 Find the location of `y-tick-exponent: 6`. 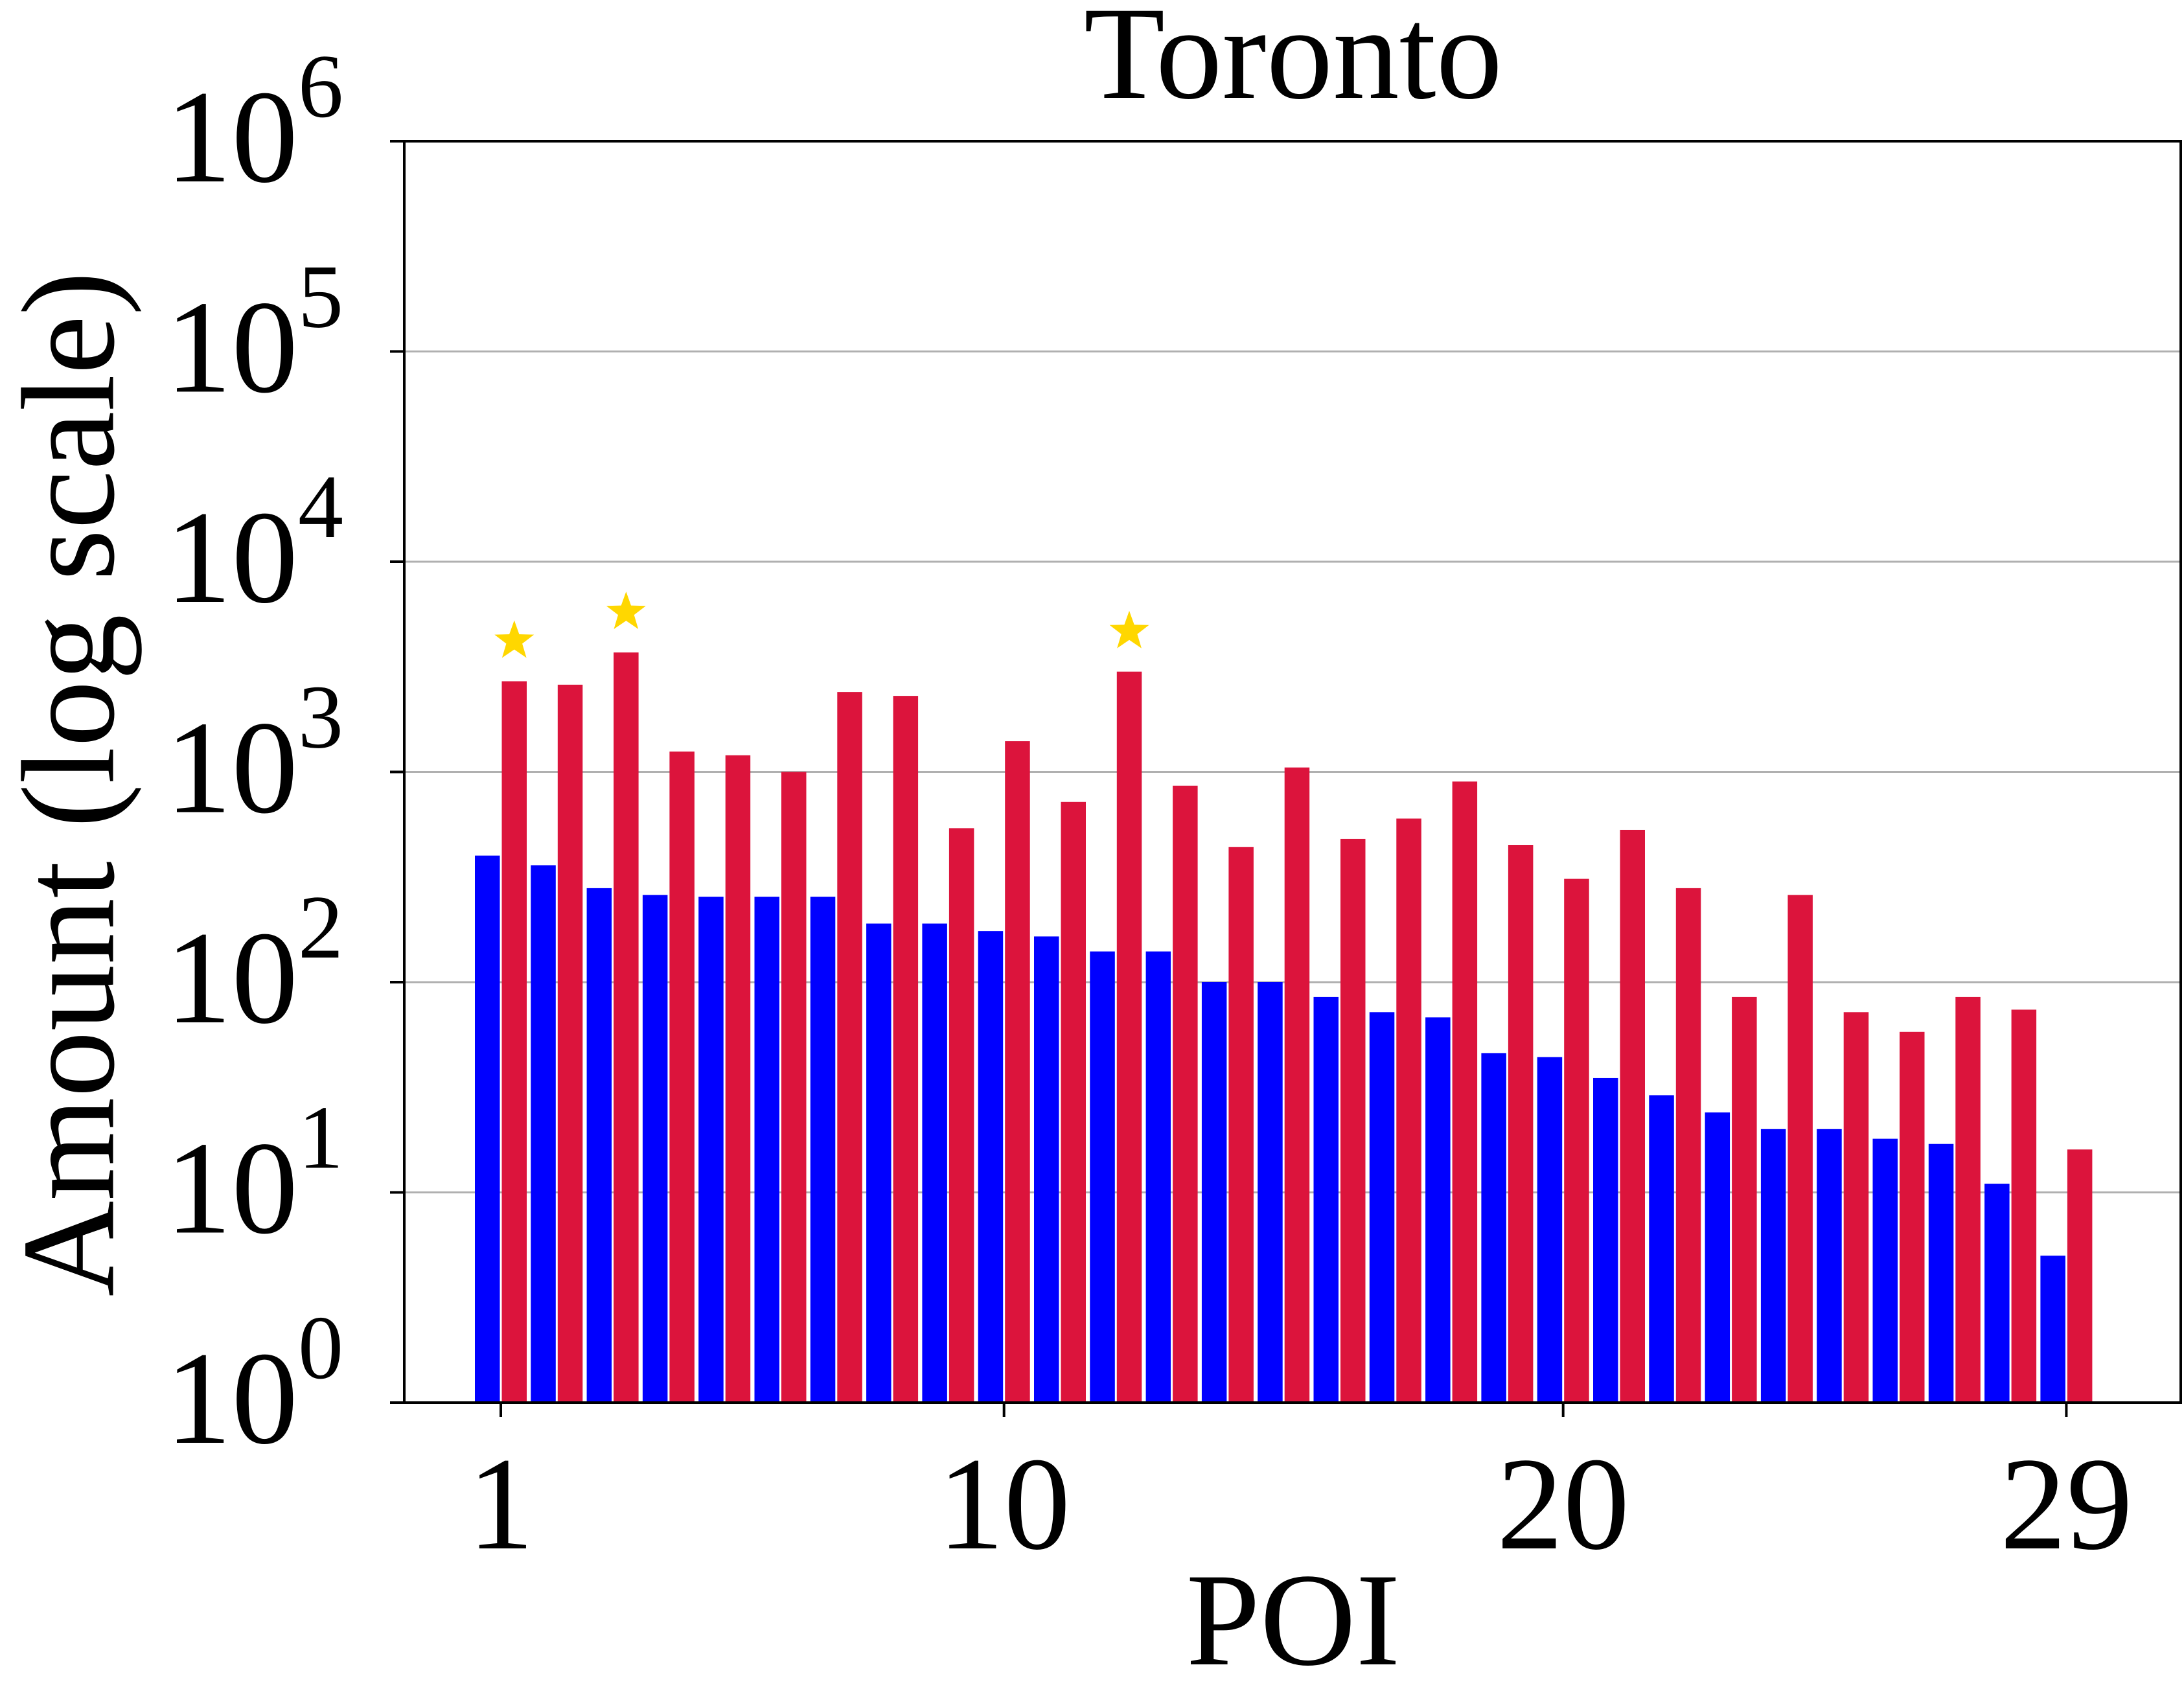

y-tick-exponent: 6 is located at coordinates (320, 86).